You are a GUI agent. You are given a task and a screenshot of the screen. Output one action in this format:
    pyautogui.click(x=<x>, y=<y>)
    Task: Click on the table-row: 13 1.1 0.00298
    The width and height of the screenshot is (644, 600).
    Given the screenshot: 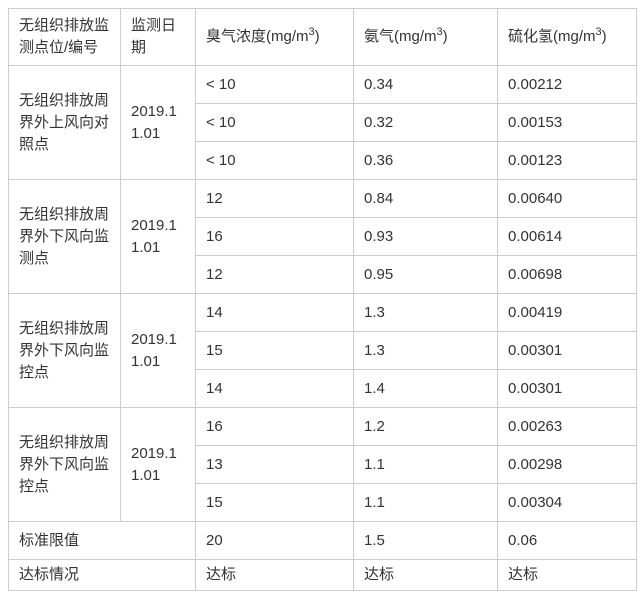 What is the action you would take?
    pyautogui.click(x=323, y=464)
    